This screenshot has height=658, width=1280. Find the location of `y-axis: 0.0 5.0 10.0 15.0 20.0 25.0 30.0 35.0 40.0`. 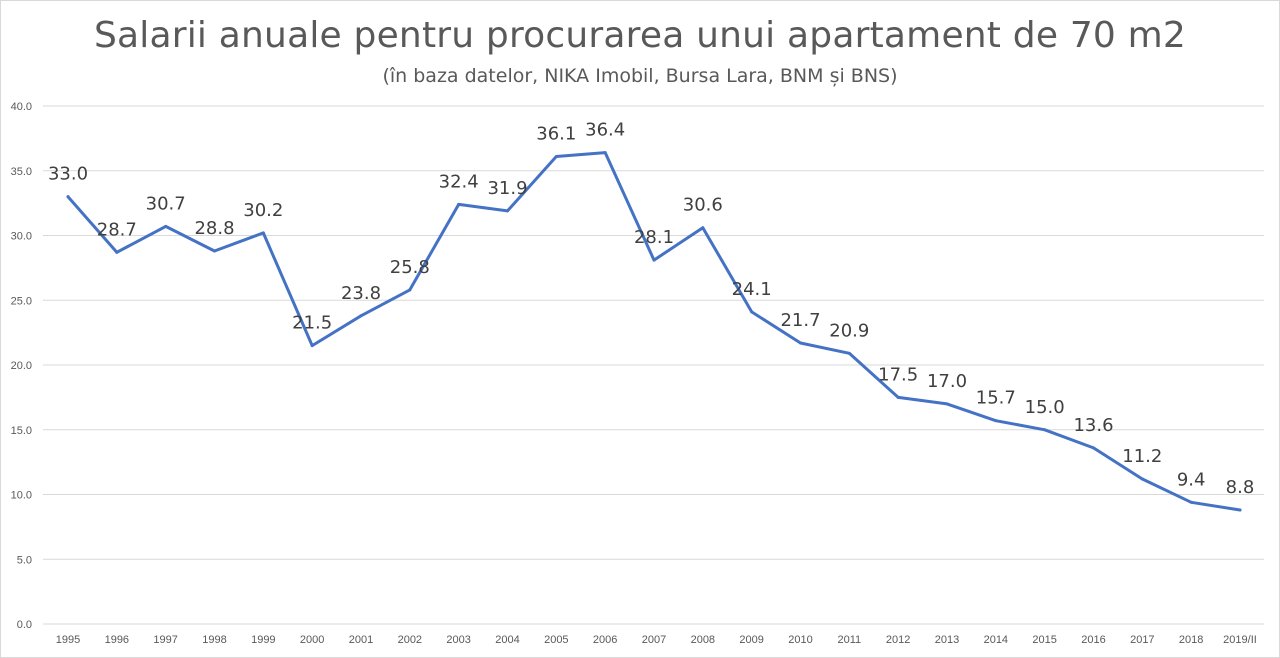

y-axis: 0.0 5.0 10.0 15.0 20.0 25.0 30.0 35.0 40.0 is located at coordinates (21, 366).